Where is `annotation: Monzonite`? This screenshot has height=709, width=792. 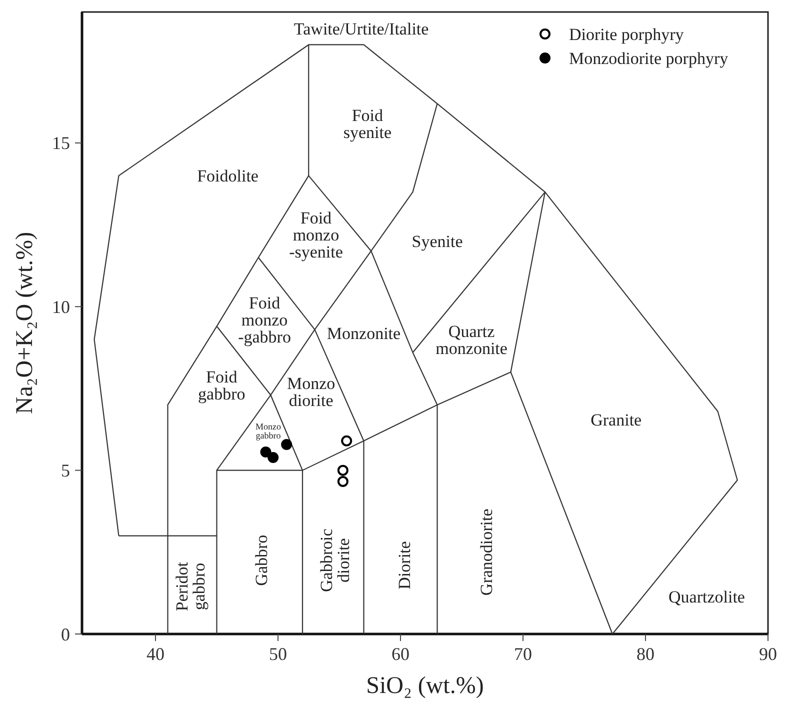
annotation: Monzonite is located at coordinates (363, 333).